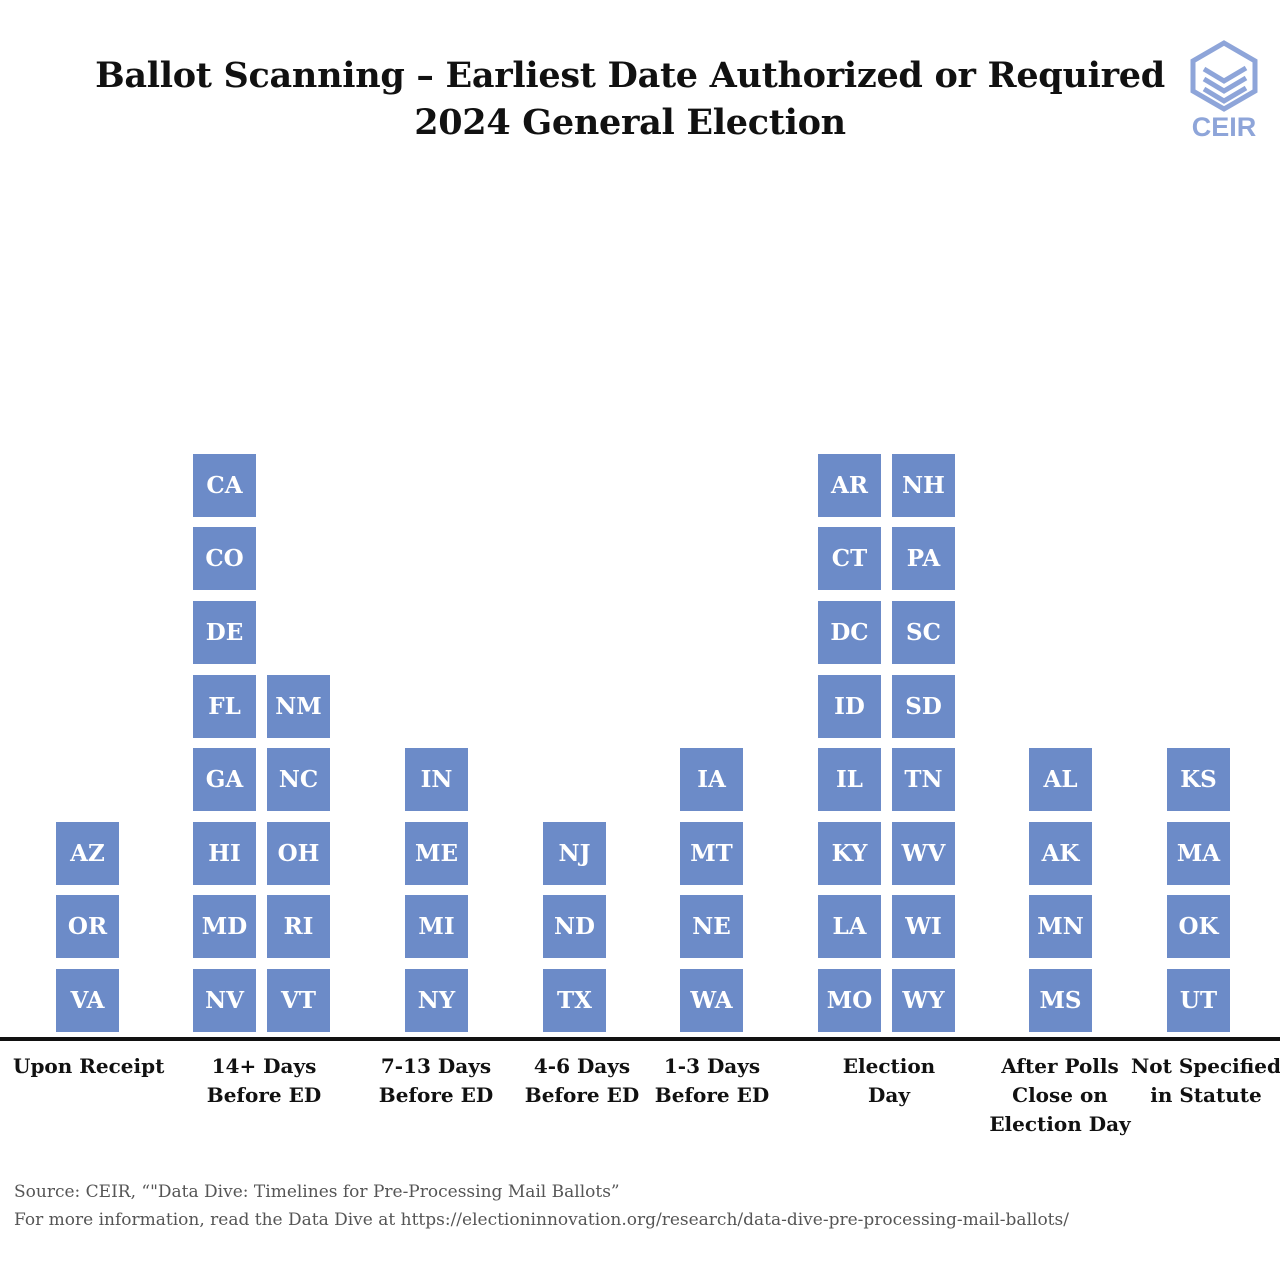 This screenshot has height=1280, width=1280. Describe the element at coordinates (1198, 926) in the screenshot. I see `state-tile-ok: OK` at that location.